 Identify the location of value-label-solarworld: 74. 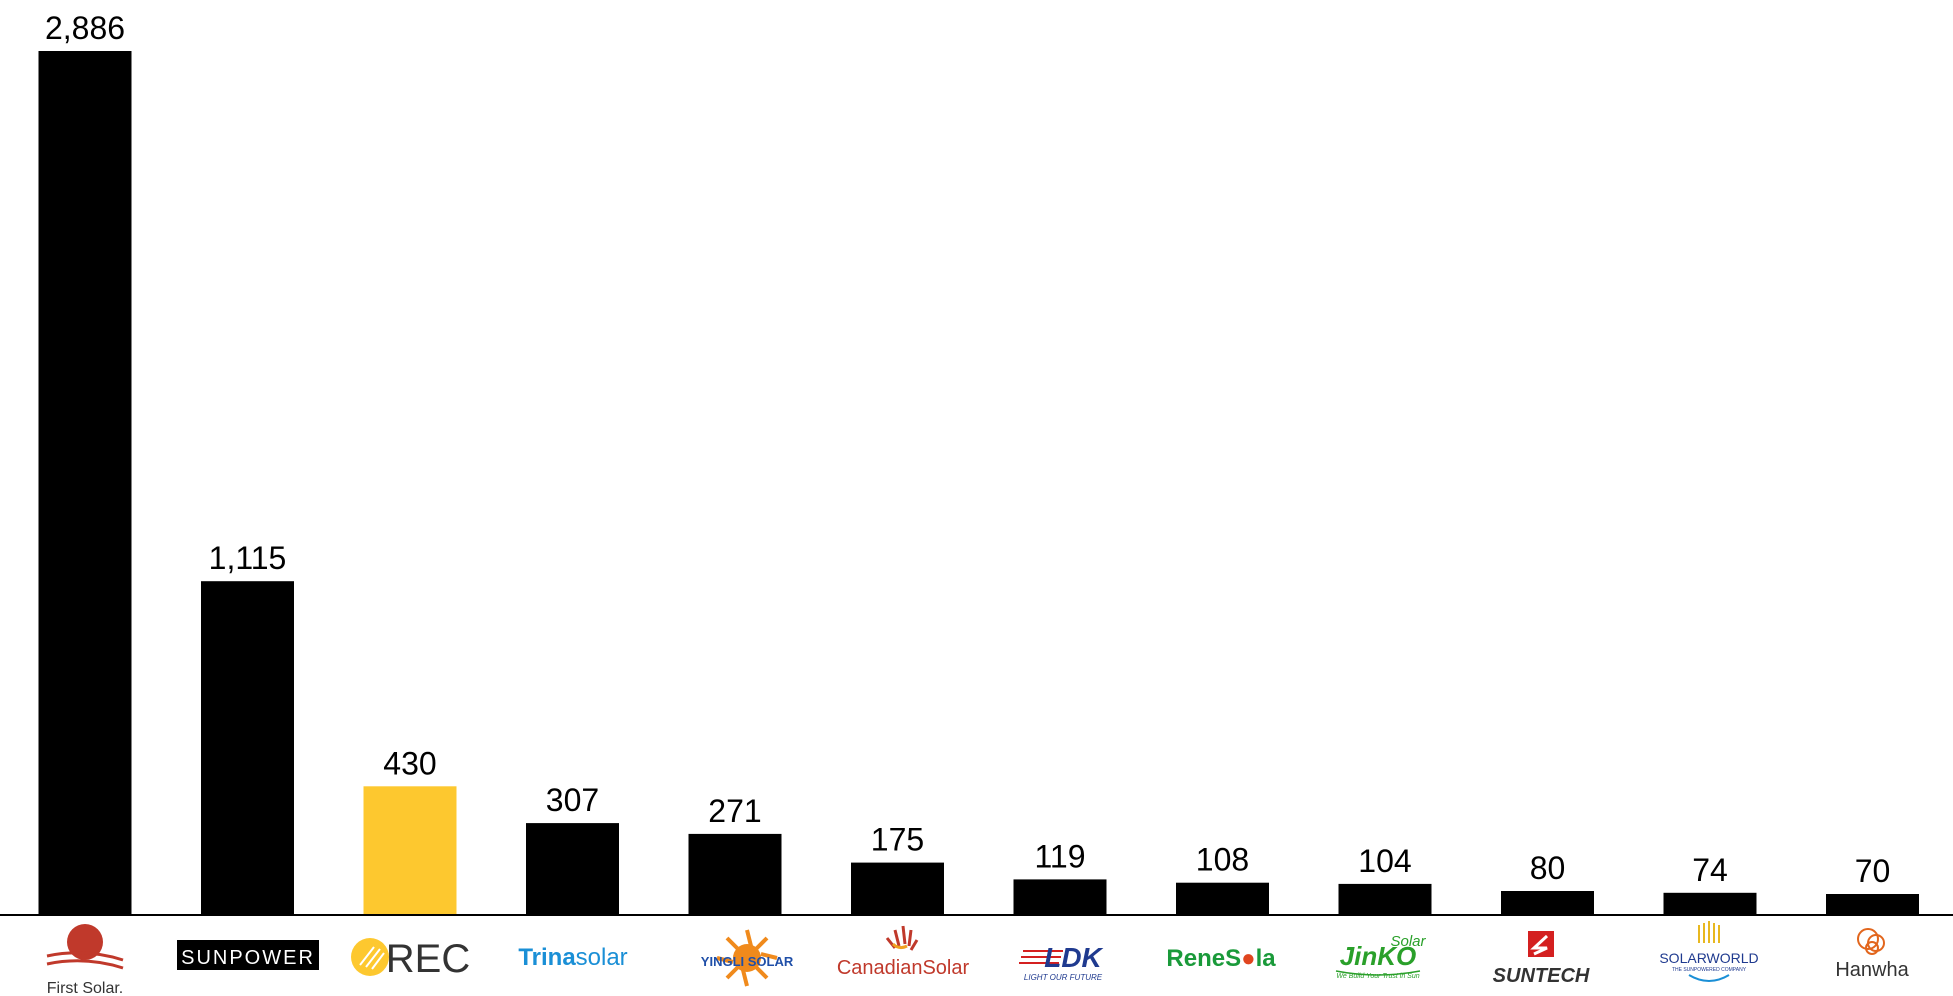
(1710, 870).